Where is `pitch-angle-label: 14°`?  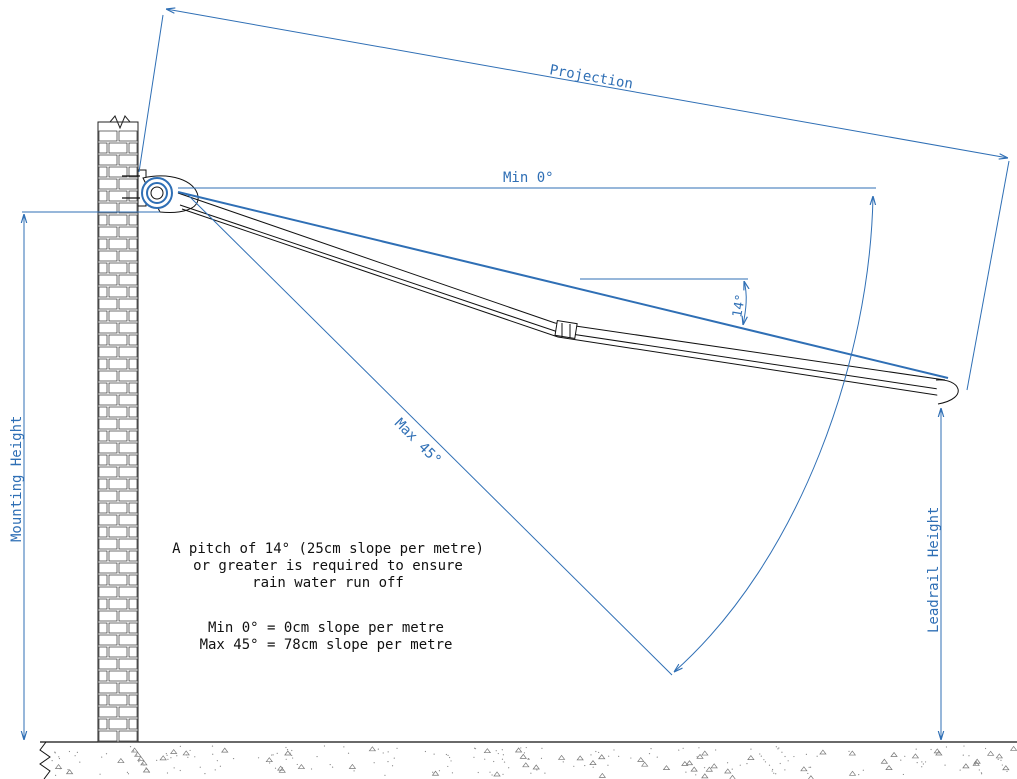 pitch-angle-label: 14° is located at coordinates (739, 306).